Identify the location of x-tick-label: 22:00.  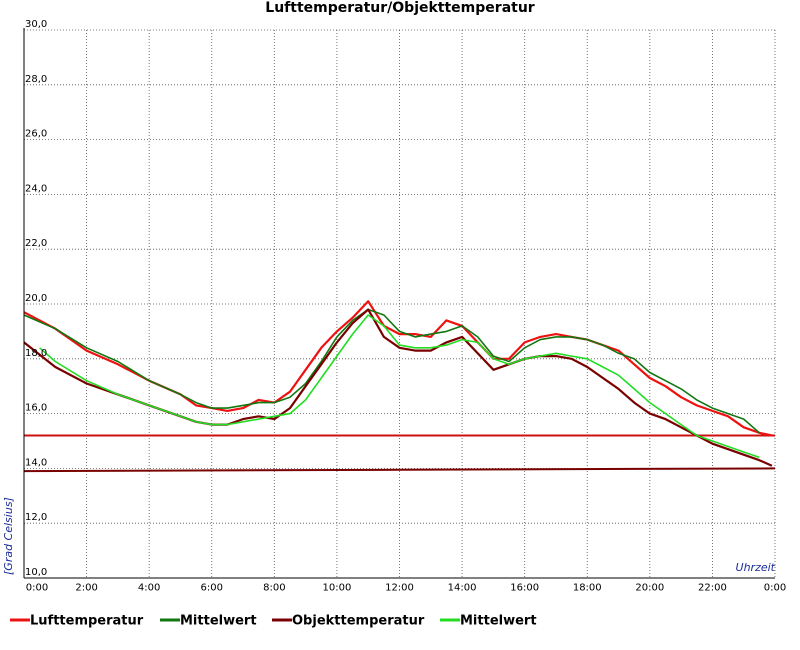
(712, 587).